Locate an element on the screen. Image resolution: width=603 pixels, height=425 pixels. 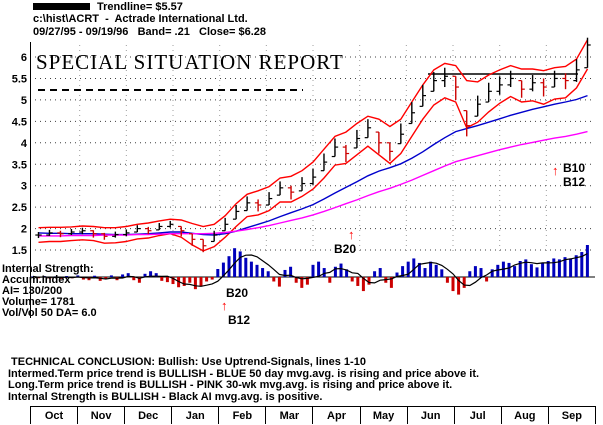
x-axis-months: Oct Nov Dec Jan Feb Mar Apr May Jun Jul Aug Sep is located at coordinates (313, 415).